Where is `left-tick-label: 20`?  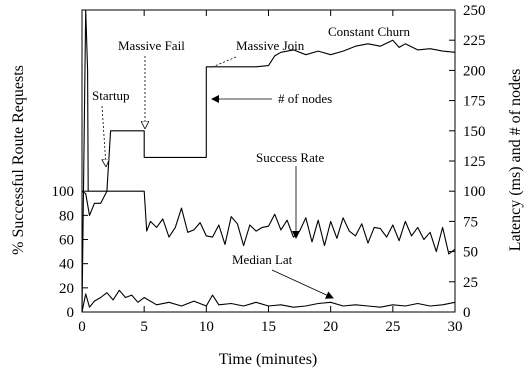 left-tick-label: 20 is located at coordinates (66, 289).